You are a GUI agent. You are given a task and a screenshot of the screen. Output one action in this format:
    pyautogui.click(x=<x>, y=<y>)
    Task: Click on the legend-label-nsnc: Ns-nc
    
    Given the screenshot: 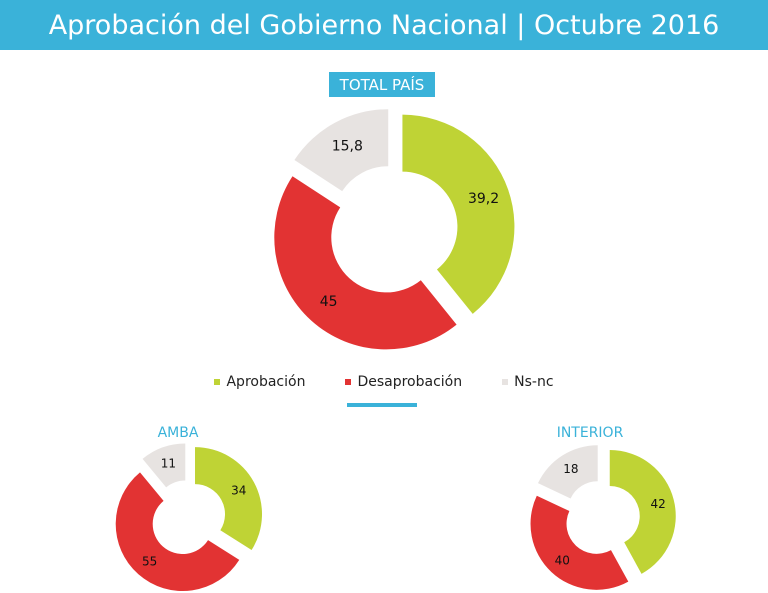 What is the action you would take?
    pyautogui.click(x=534, y=382)
    